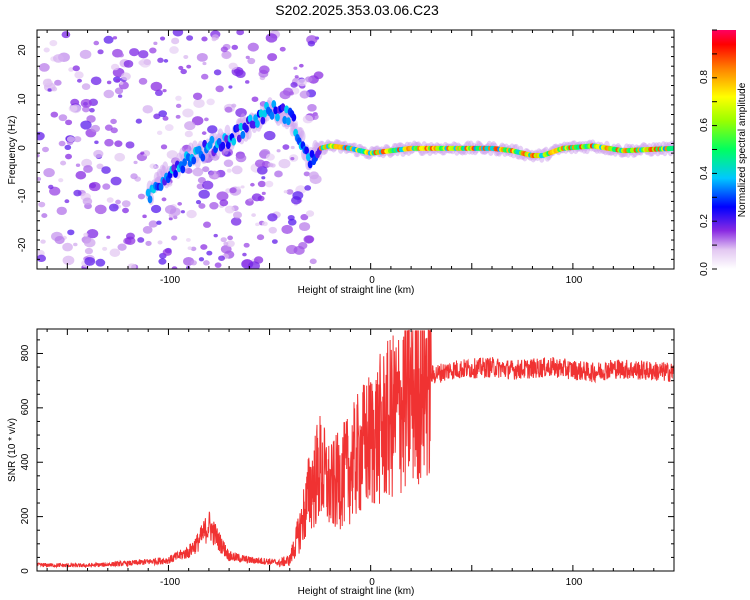  I want to click on colorbar-tick-label: 0.4, so click(704, 173).